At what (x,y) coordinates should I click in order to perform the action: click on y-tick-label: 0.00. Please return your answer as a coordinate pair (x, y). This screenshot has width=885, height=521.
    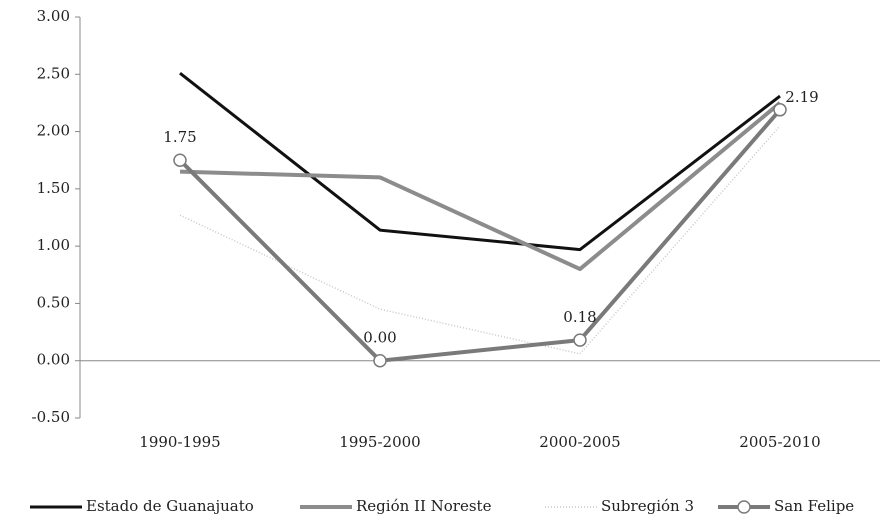
    Looking at the image, I should click on (53, 360).